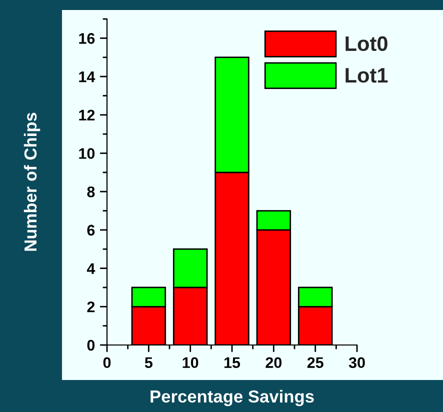 This screenshot has width=443, height=412. What do you see at coordinates (356, 362) in the screenshot?
I see `x-tick-label: 30` at bounding box center [356, 362].